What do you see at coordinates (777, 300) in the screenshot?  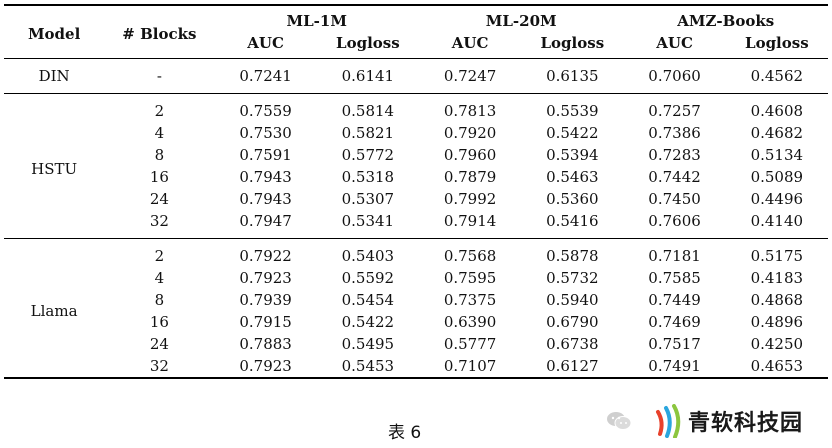 I see `metric-value-cell: 0.4868` at bounding box center [777, 300].